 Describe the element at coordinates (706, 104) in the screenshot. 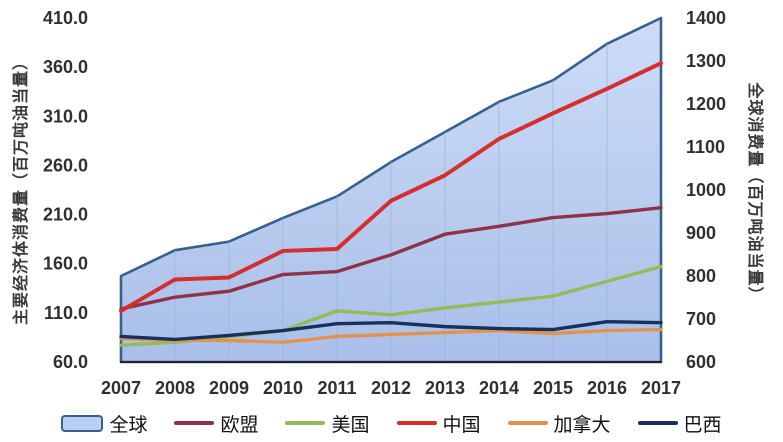

I see `right-axis-tick: 1200` at that location.